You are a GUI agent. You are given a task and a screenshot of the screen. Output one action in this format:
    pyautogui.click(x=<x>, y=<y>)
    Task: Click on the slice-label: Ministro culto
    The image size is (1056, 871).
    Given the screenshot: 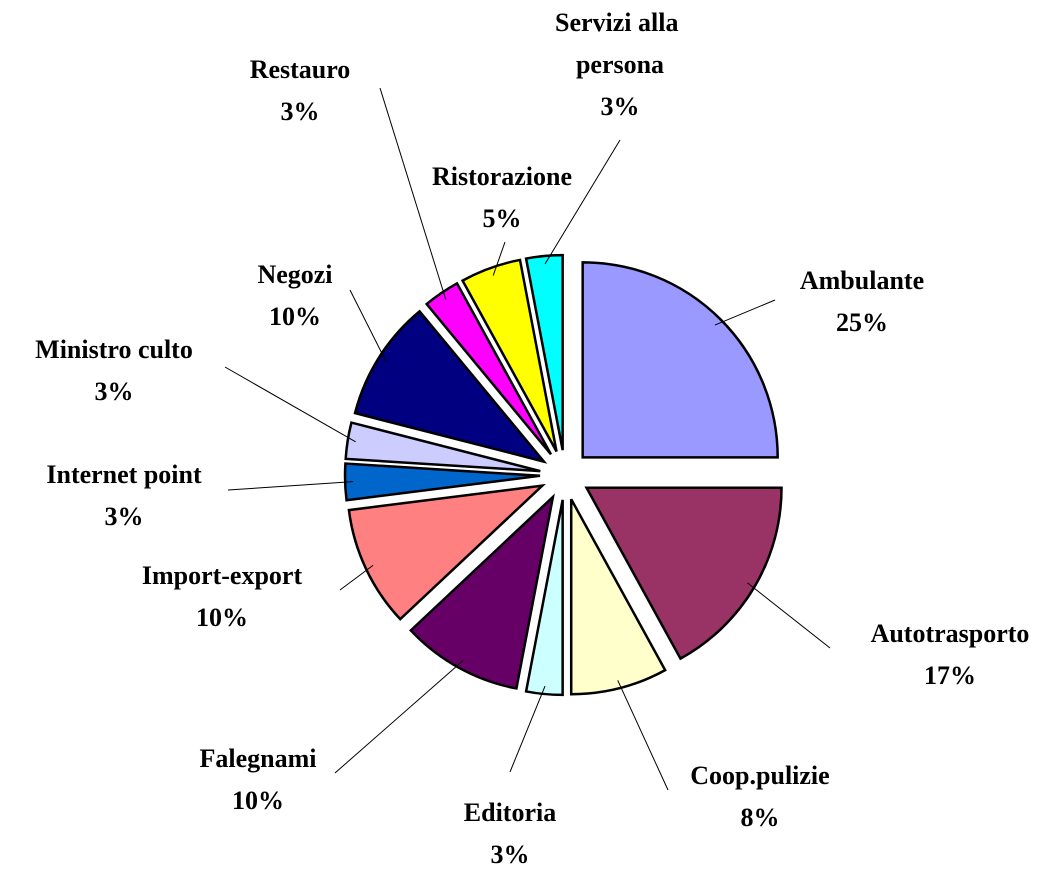 What is the action you would take?
    pyautogui.click(x=114, y=349)
    